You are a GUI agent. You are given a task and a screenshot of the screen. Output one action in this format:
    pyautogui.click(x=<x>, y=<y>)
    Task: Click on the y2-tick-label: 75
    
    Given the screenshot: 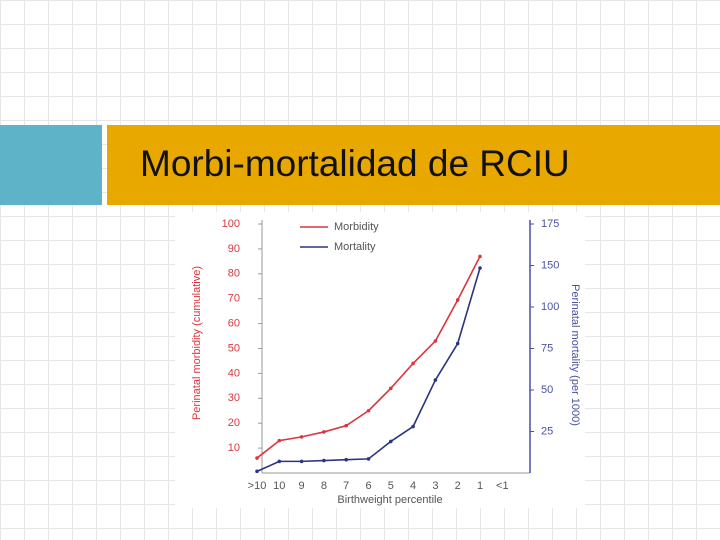 What is the action you would take?
    pyautogui.click(x=547, y=348)
    